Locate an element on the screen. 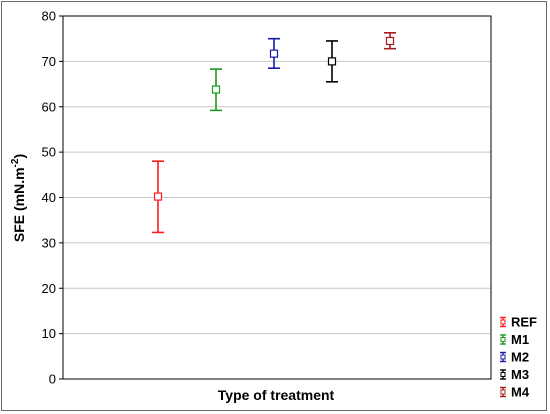 The width and height of the screenshot is (550, 414). y-axis-title: SFE (mN.m-2) is located at coordinates (18, 198).